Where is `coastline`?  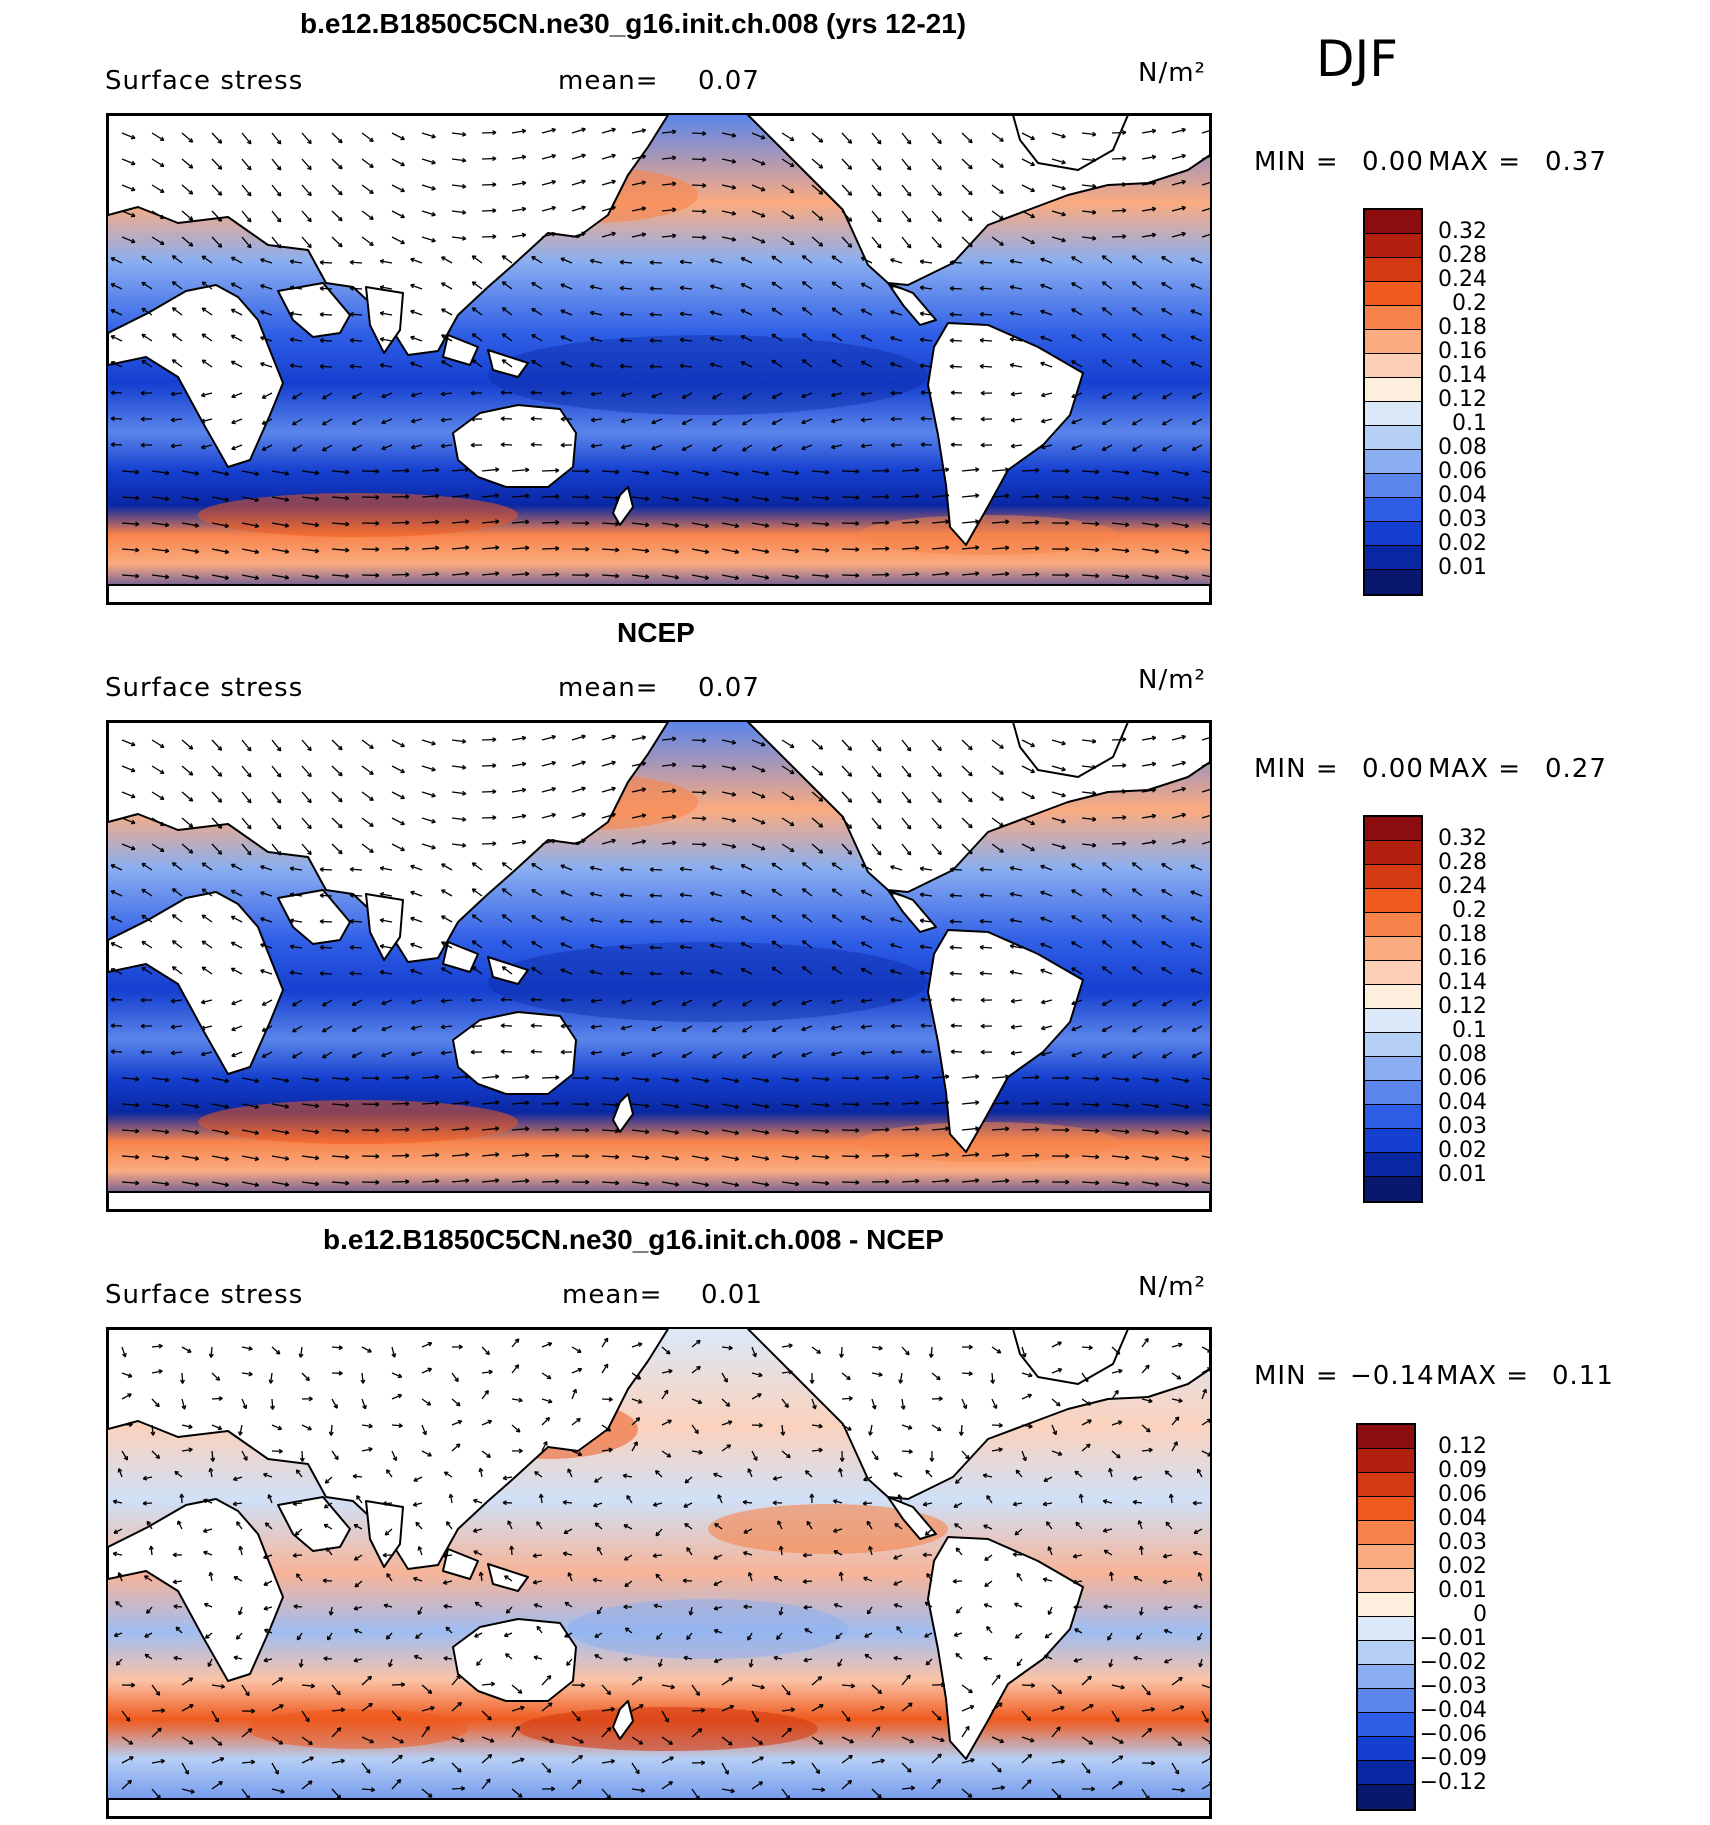 coastline is located at coordinates (623, 1720).